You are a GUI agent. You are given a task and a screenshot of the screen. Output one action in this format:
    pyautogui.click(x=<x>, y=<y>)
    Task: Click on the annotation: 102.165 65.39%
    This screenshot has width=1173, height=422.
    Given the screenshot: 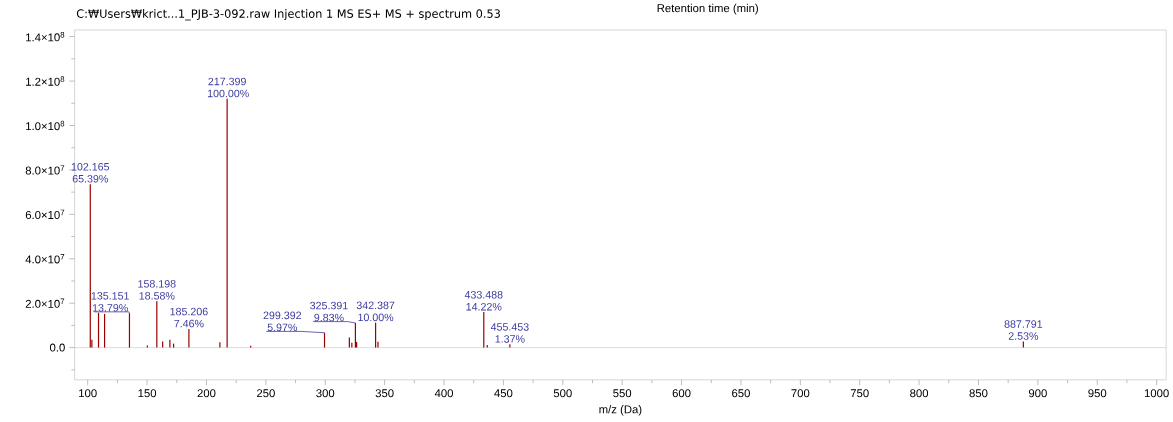 What is the action you would take?
    pyautogui.click(x=90, y=173)
    